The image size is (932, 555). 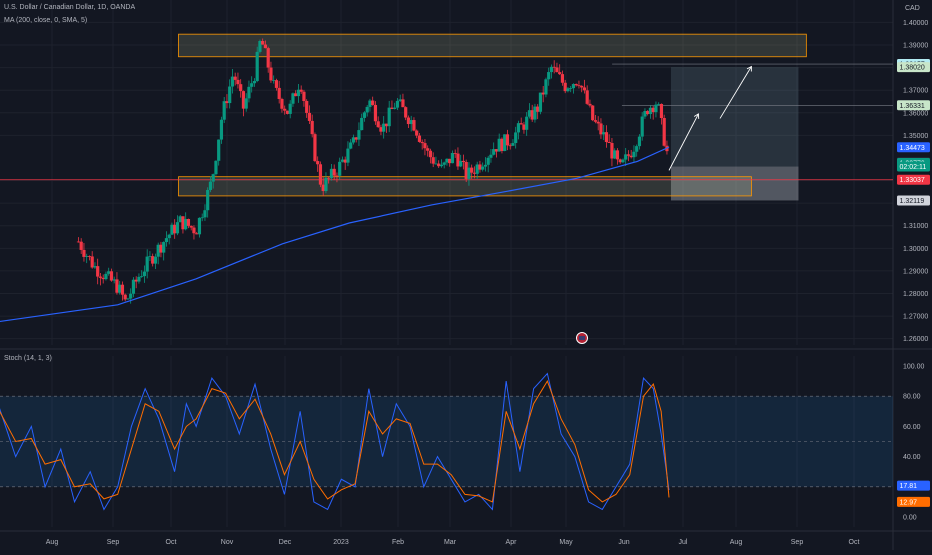 What do you see at coordinates (910, 518) in the screenshot?
I see `stoch-tick-label: 0.00` at bounding box center [910, 518].